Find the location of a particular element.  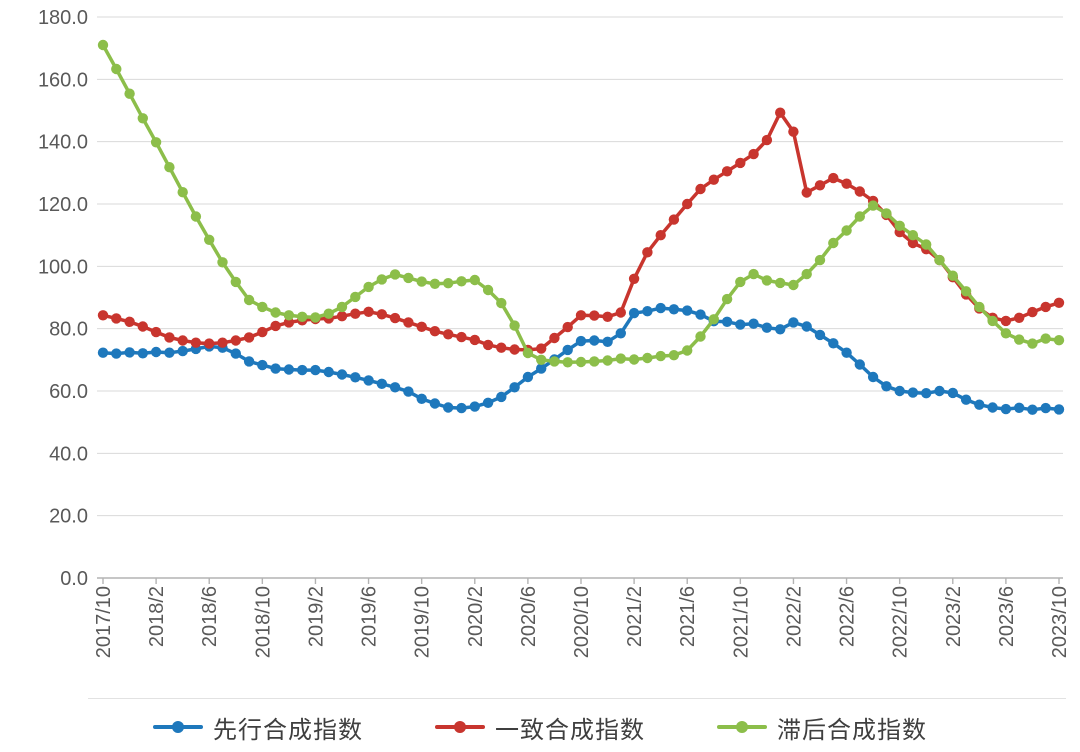

svg-text: 100.0 is located at coordinates (63, 267).